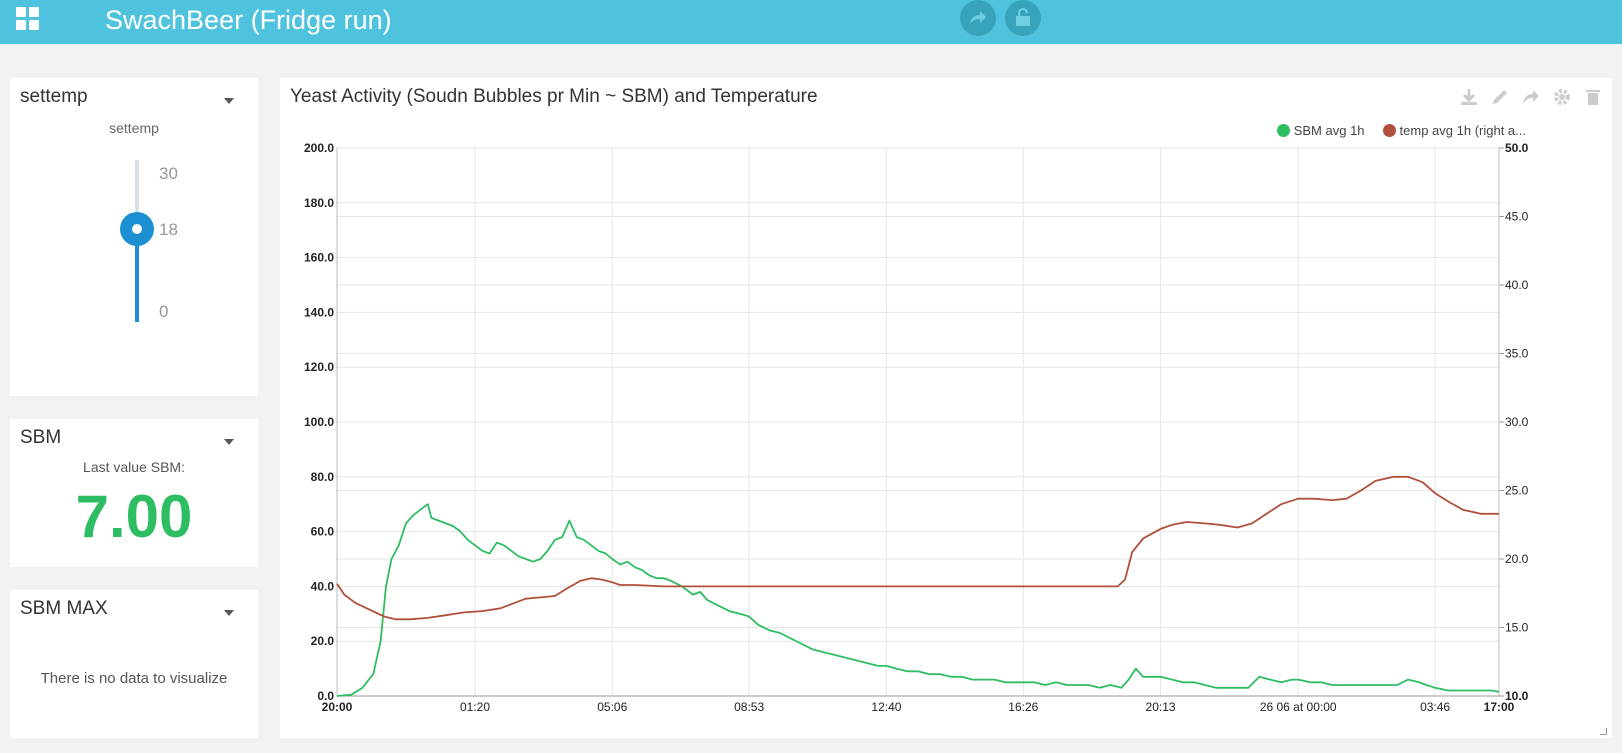 This screenshot has height=753, width=1622. What do you see at coordinates (1517, 285) in the screenshot?
I see `y-right-tick-label: 40.0` at bounding box center [1517, 285].